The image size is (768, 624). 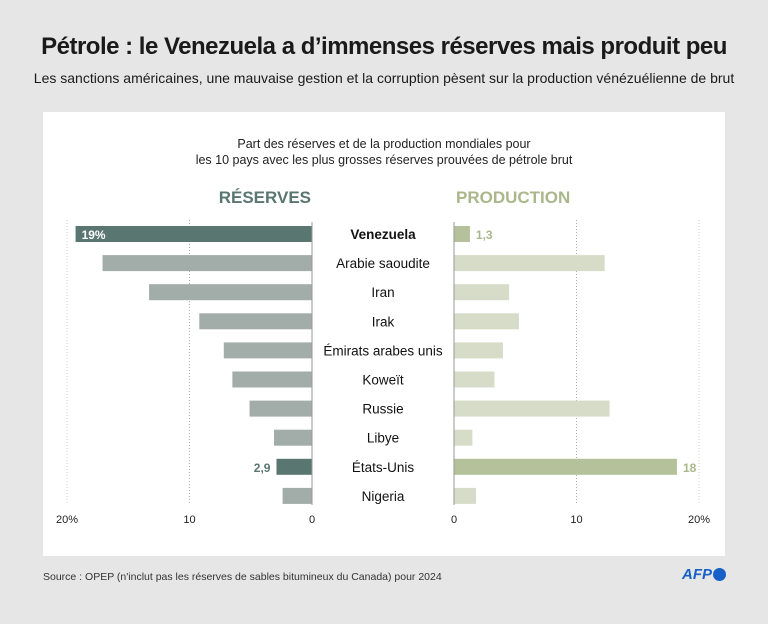 What do you see at coordinates (382, 292) in the screenshot?
I see `category-label: Iran` at bounding box center [382, 292].